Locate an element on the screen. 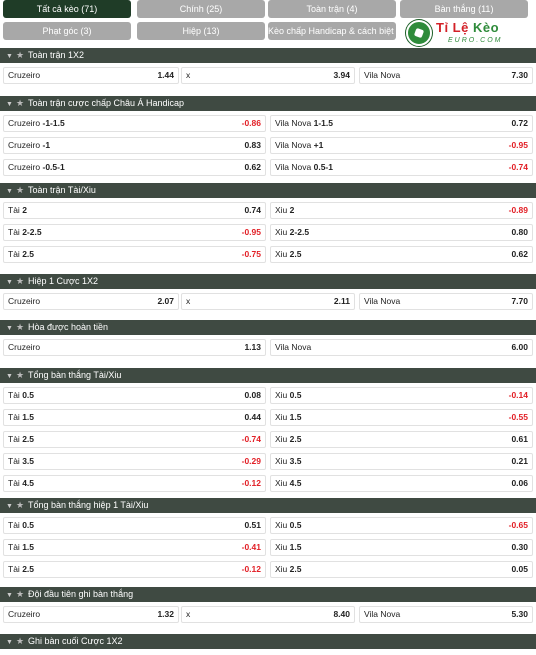 This screenshot has width=536, height=655. odds-value: 0.62 is located at coordinates (519, 254).